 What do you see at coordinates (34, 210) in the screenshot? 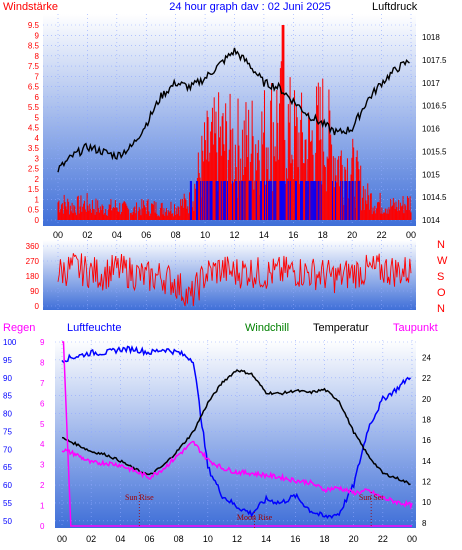
I see `windspeed-tick-label: 0.5` at bounding box center [34, 210].